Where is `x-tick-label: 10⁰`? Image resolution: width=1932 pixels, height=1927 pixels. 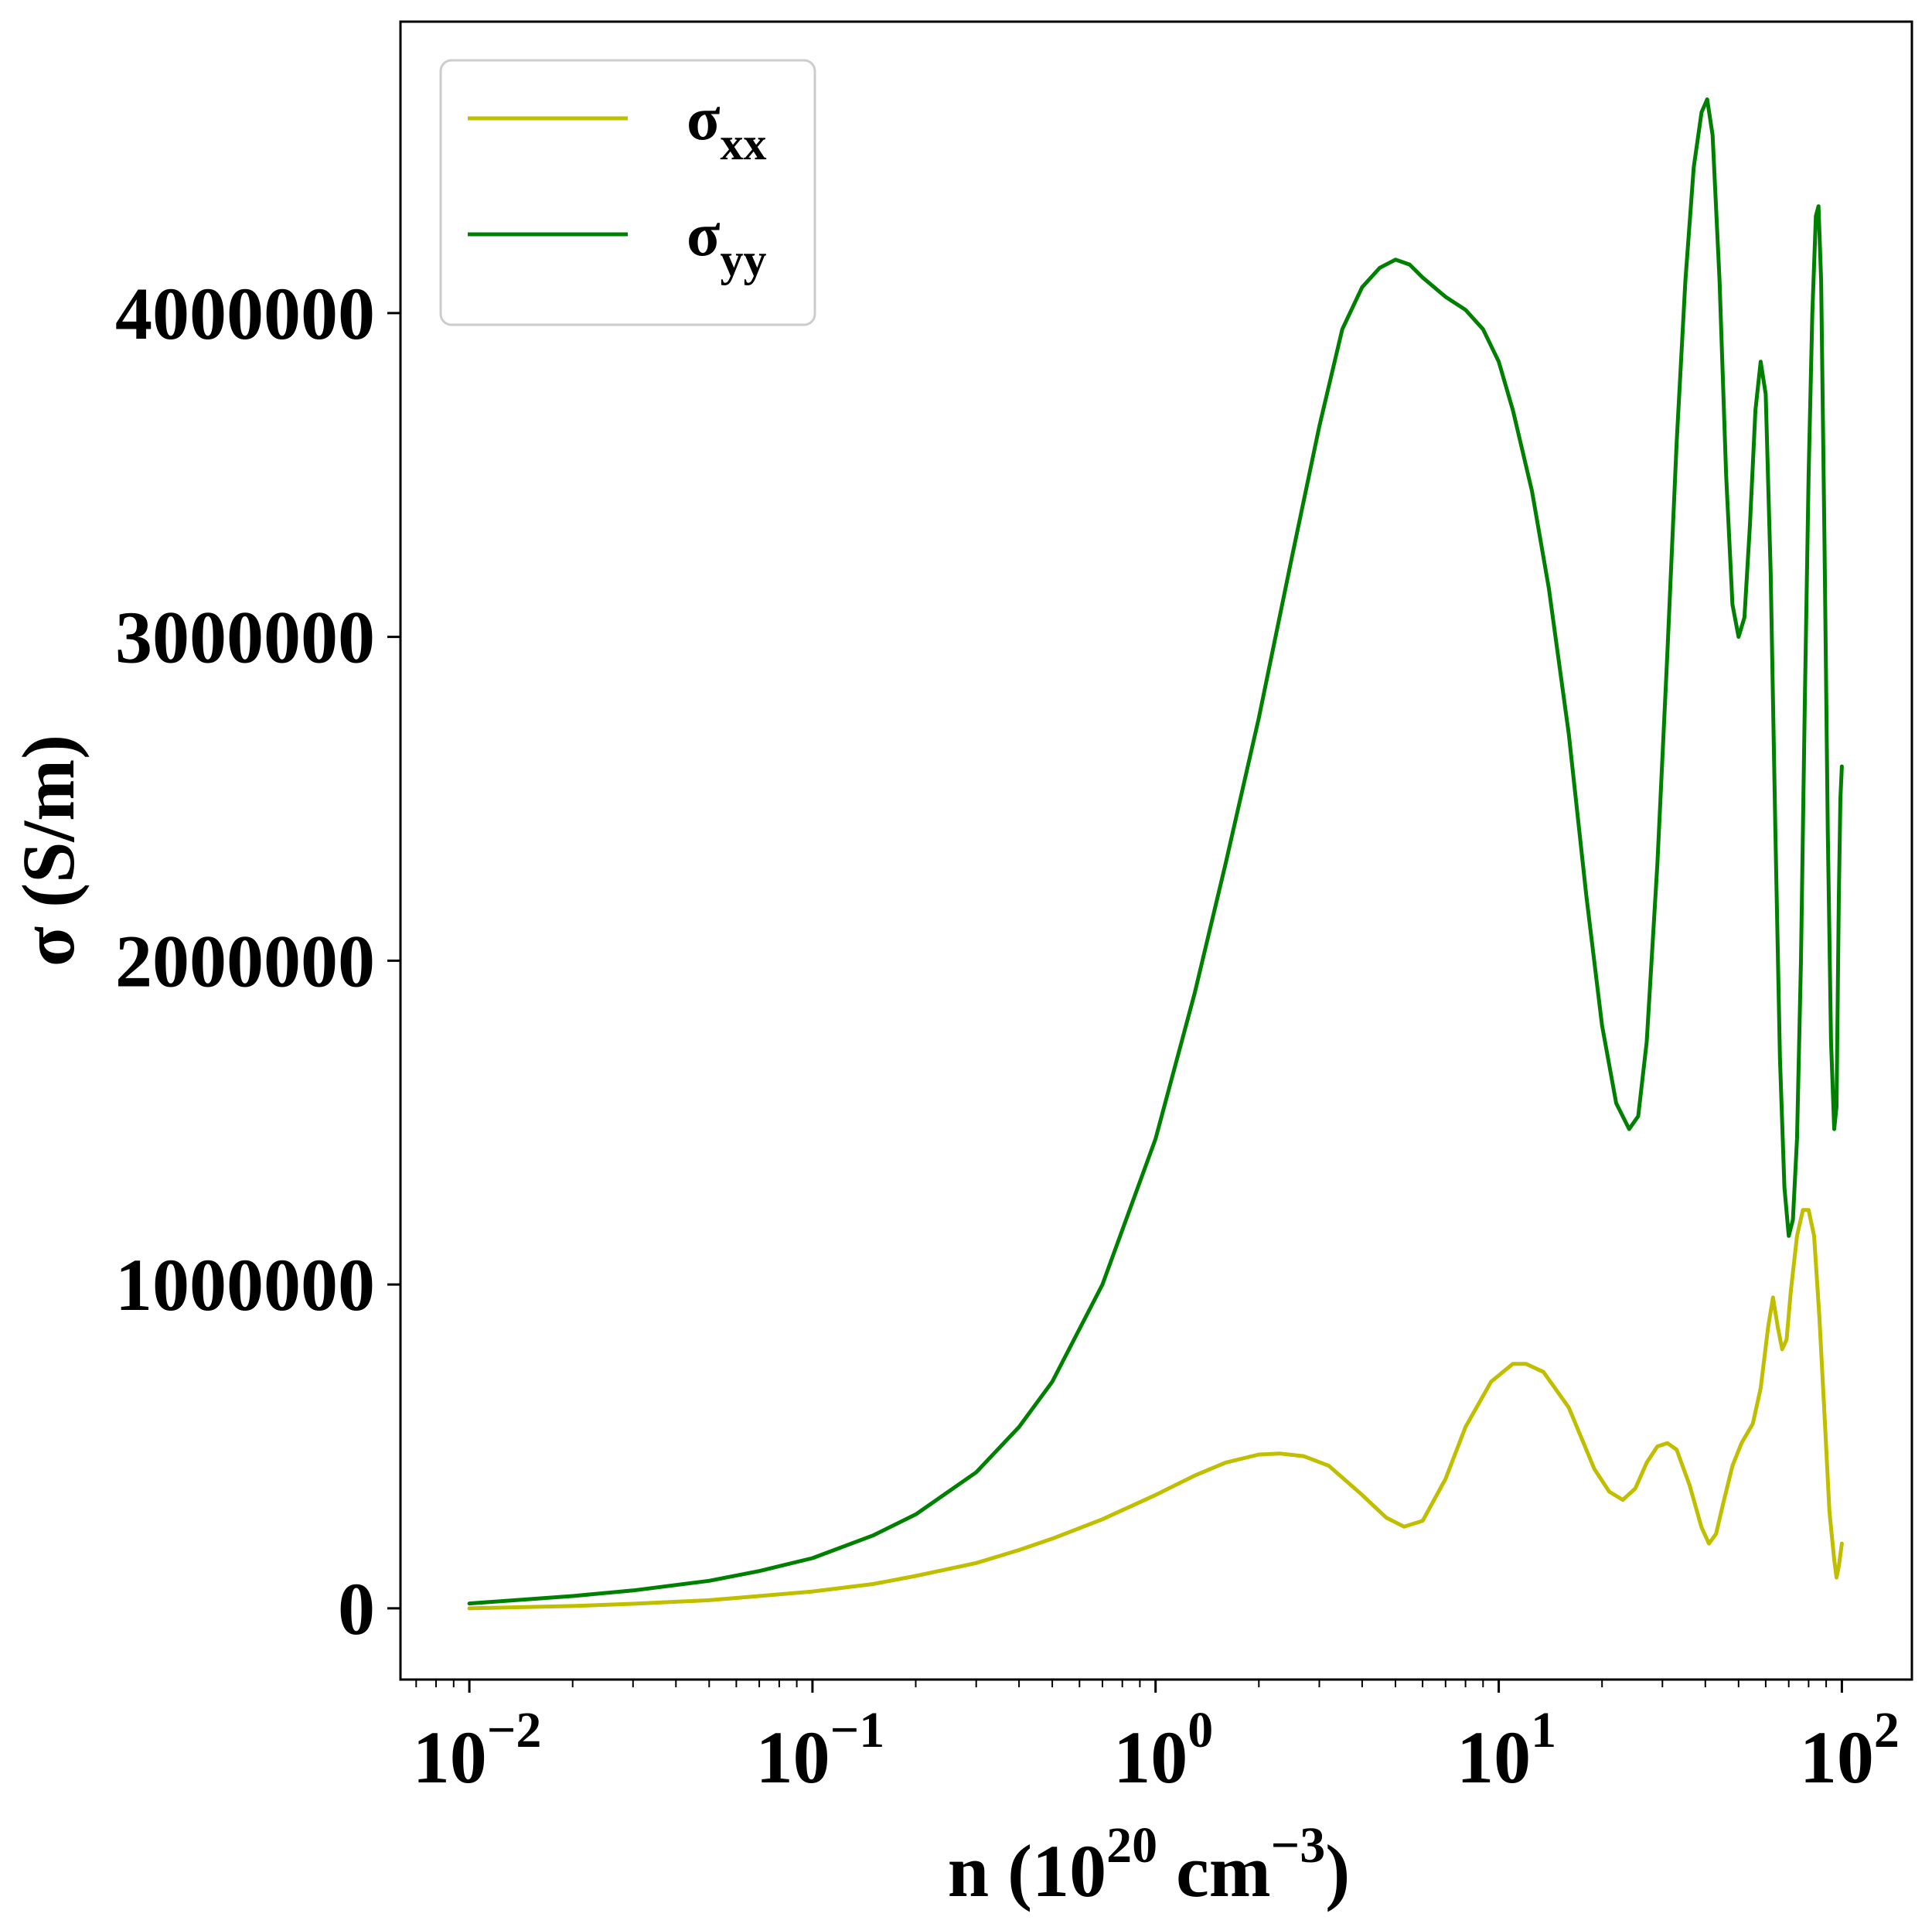 x-tick-label: 10⁰ is located at coordinates (1163, 1750).